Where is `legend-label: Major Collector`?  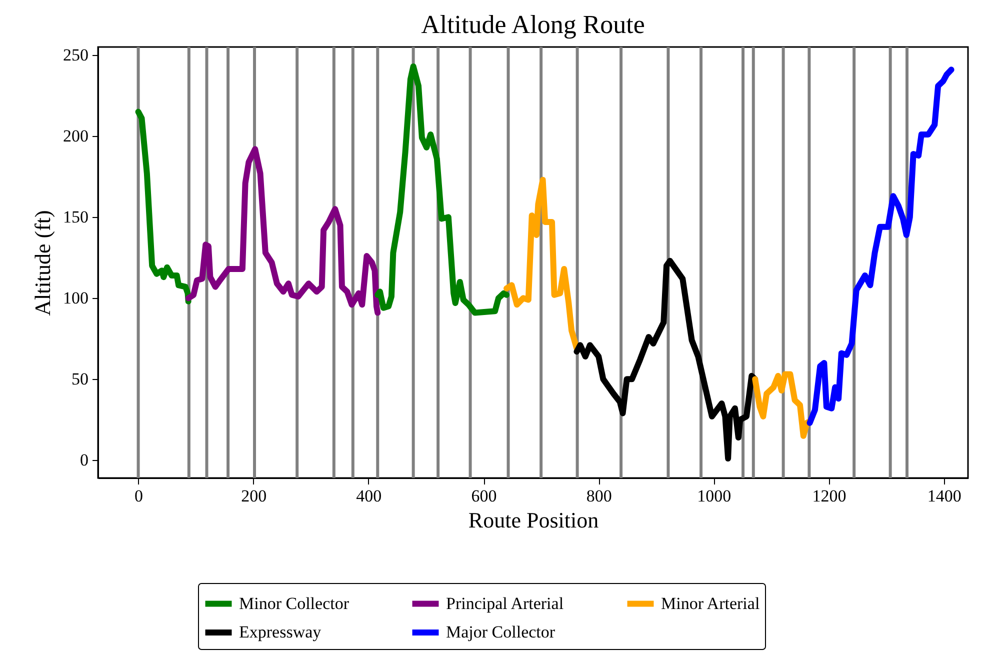
legend-label: Major Collector is located at coordinates (501, 632).